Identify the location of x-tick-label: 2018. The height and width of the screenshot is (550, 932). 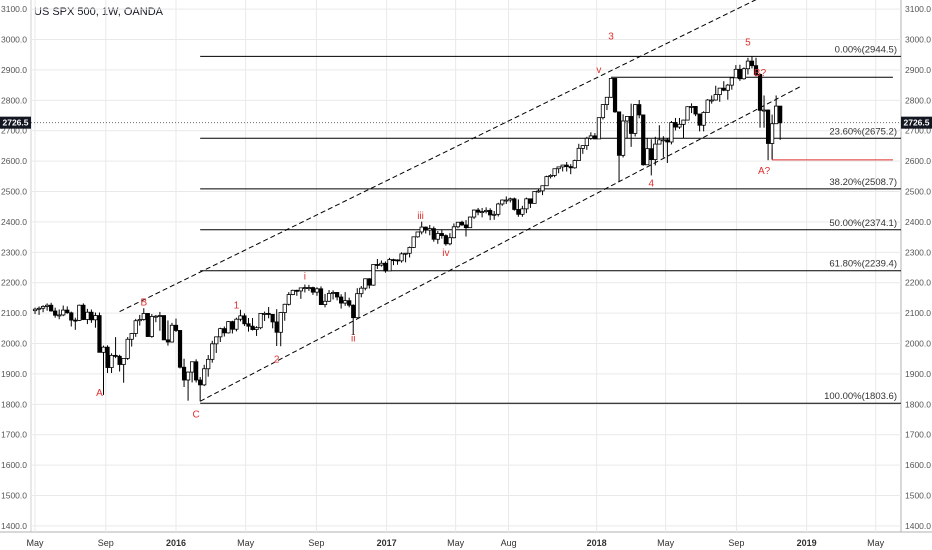
(597, 543).